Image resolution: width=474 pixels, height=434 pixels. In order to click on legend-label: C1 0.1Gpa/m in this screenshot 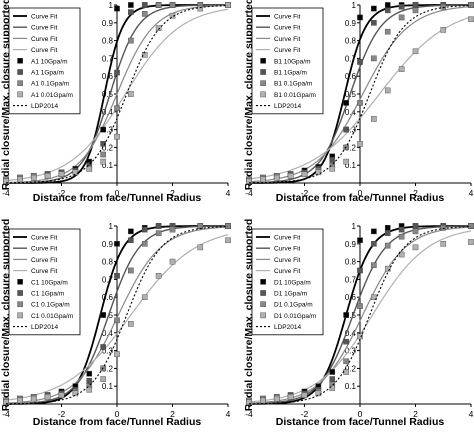, I will do `click(50, 305)`.